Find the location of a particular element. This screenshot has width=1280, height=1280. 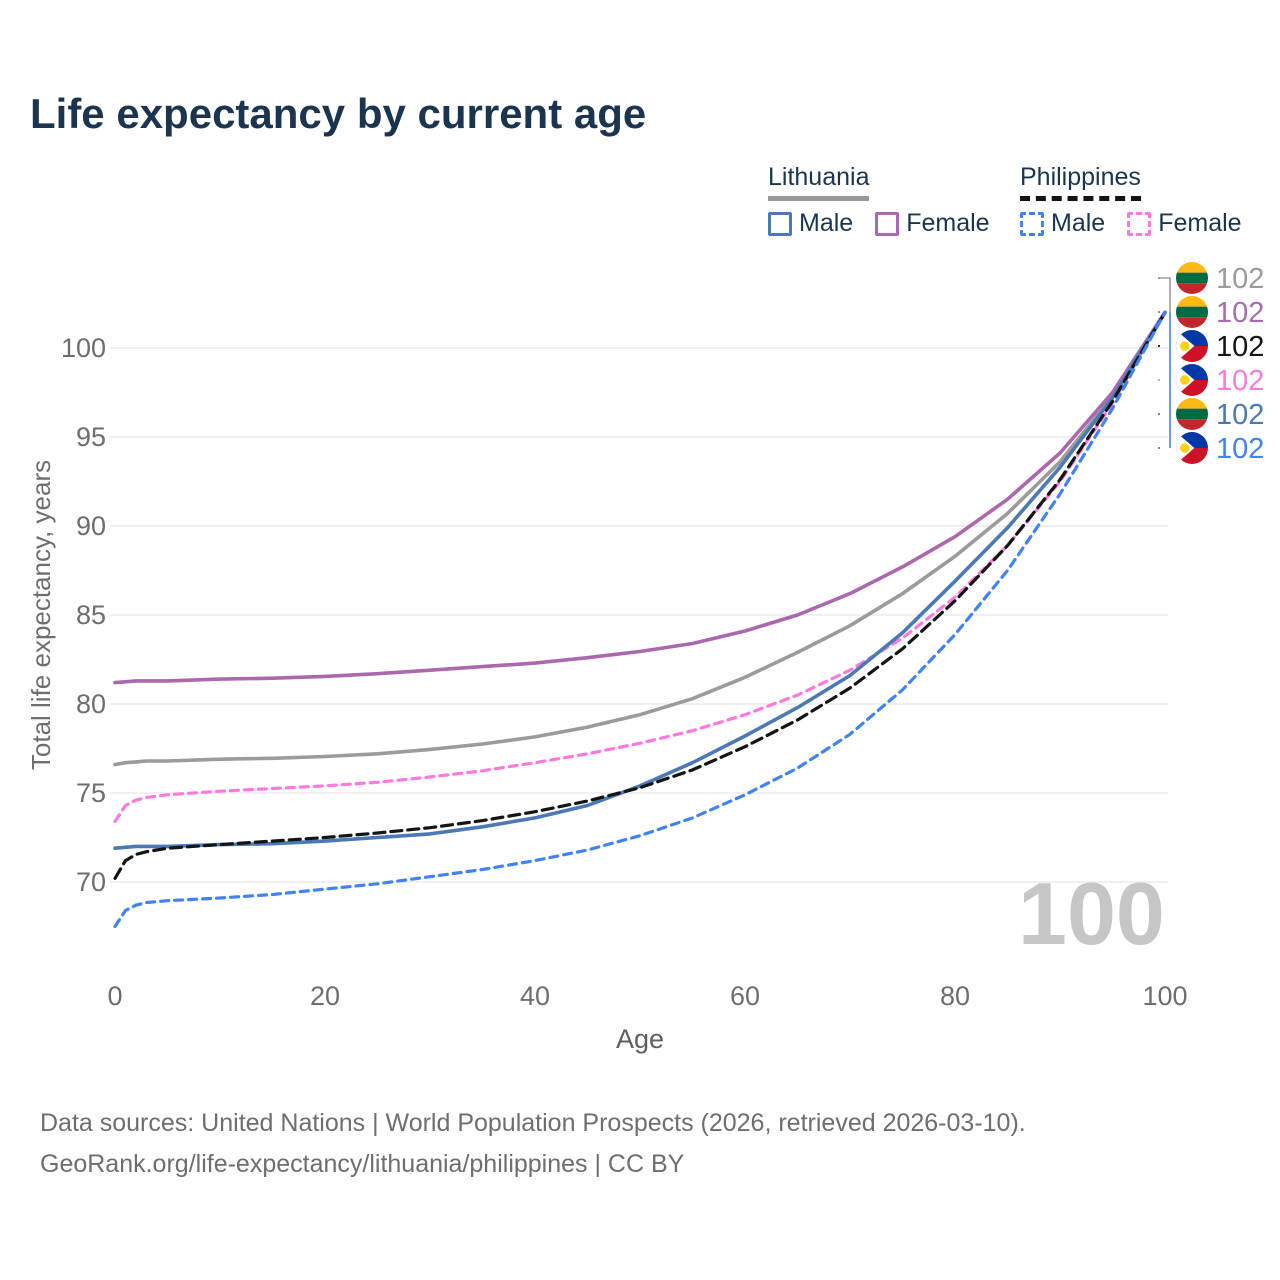

y-axis-title: Total life expectancy, years is located at coordinates (41, 615).